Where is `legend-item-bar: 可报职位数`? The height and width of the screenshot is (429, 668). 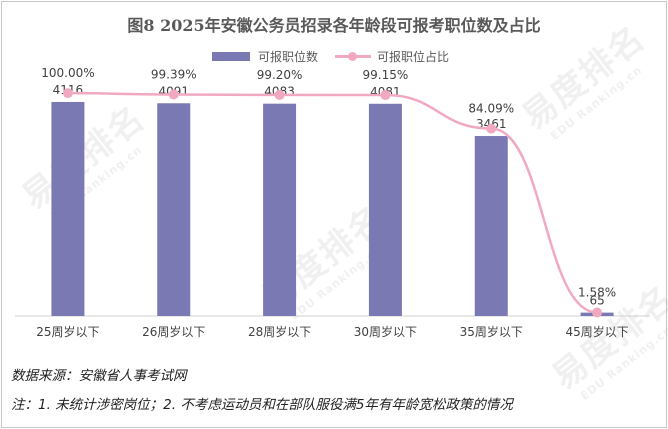
legend-item-bar: 可报职位数 is located at coordinates (265, 56).